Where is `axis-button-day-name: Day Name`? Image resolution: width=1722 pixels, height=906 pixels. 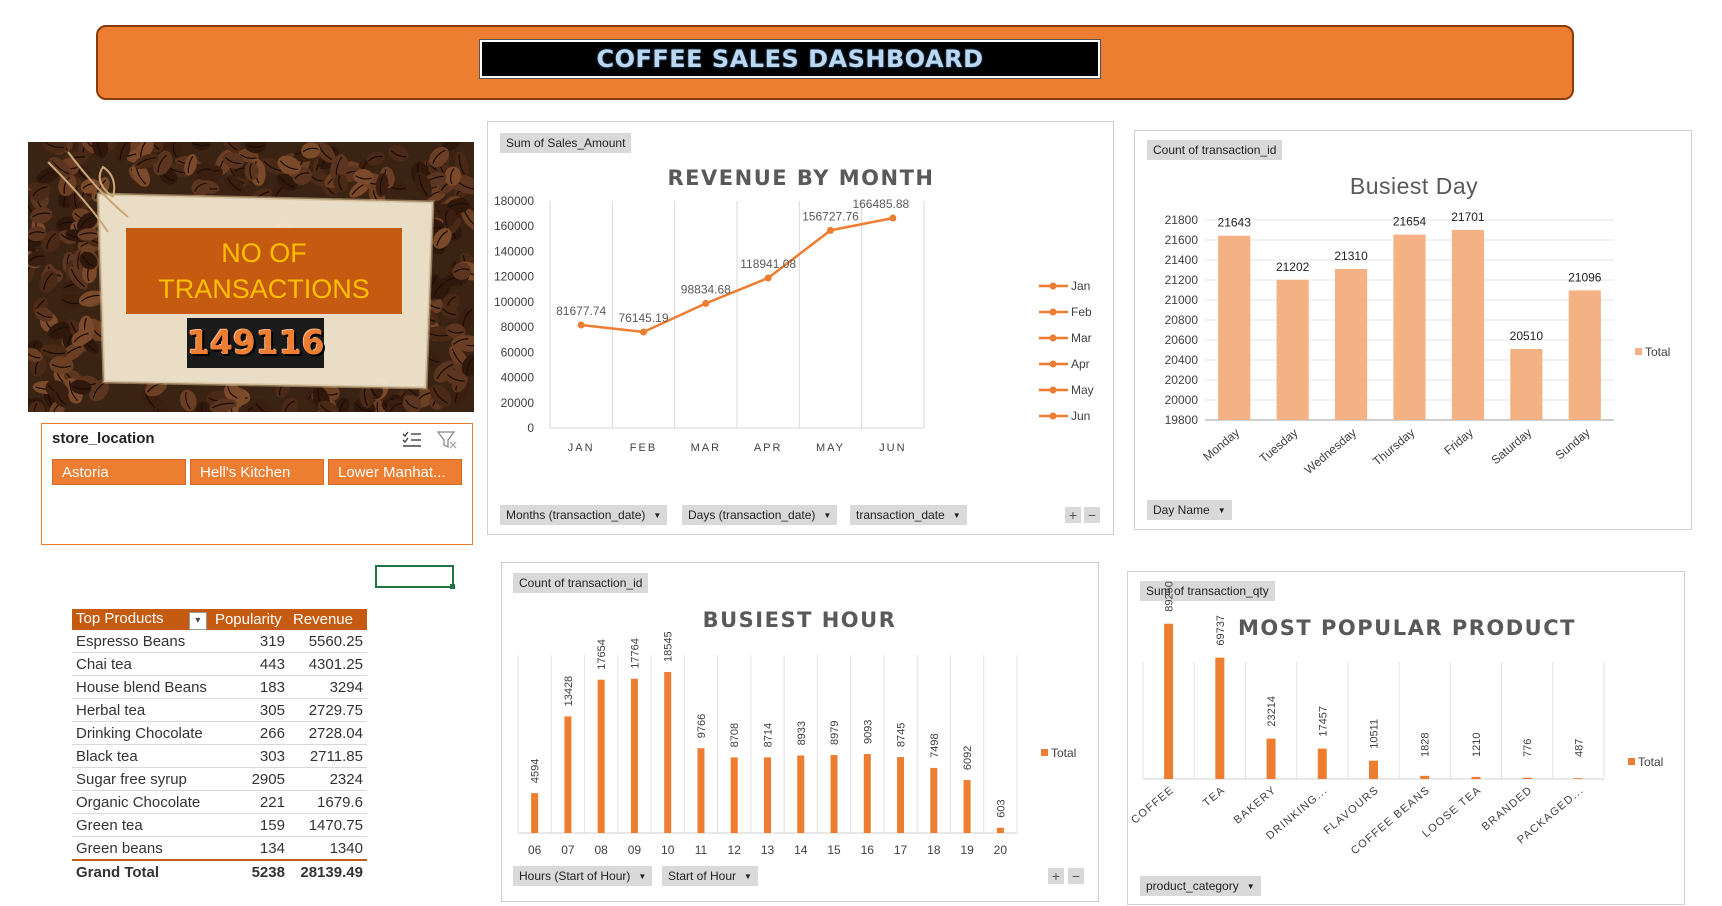 axis-button-day-name: Day Name is located at coordinates (1189, 510).